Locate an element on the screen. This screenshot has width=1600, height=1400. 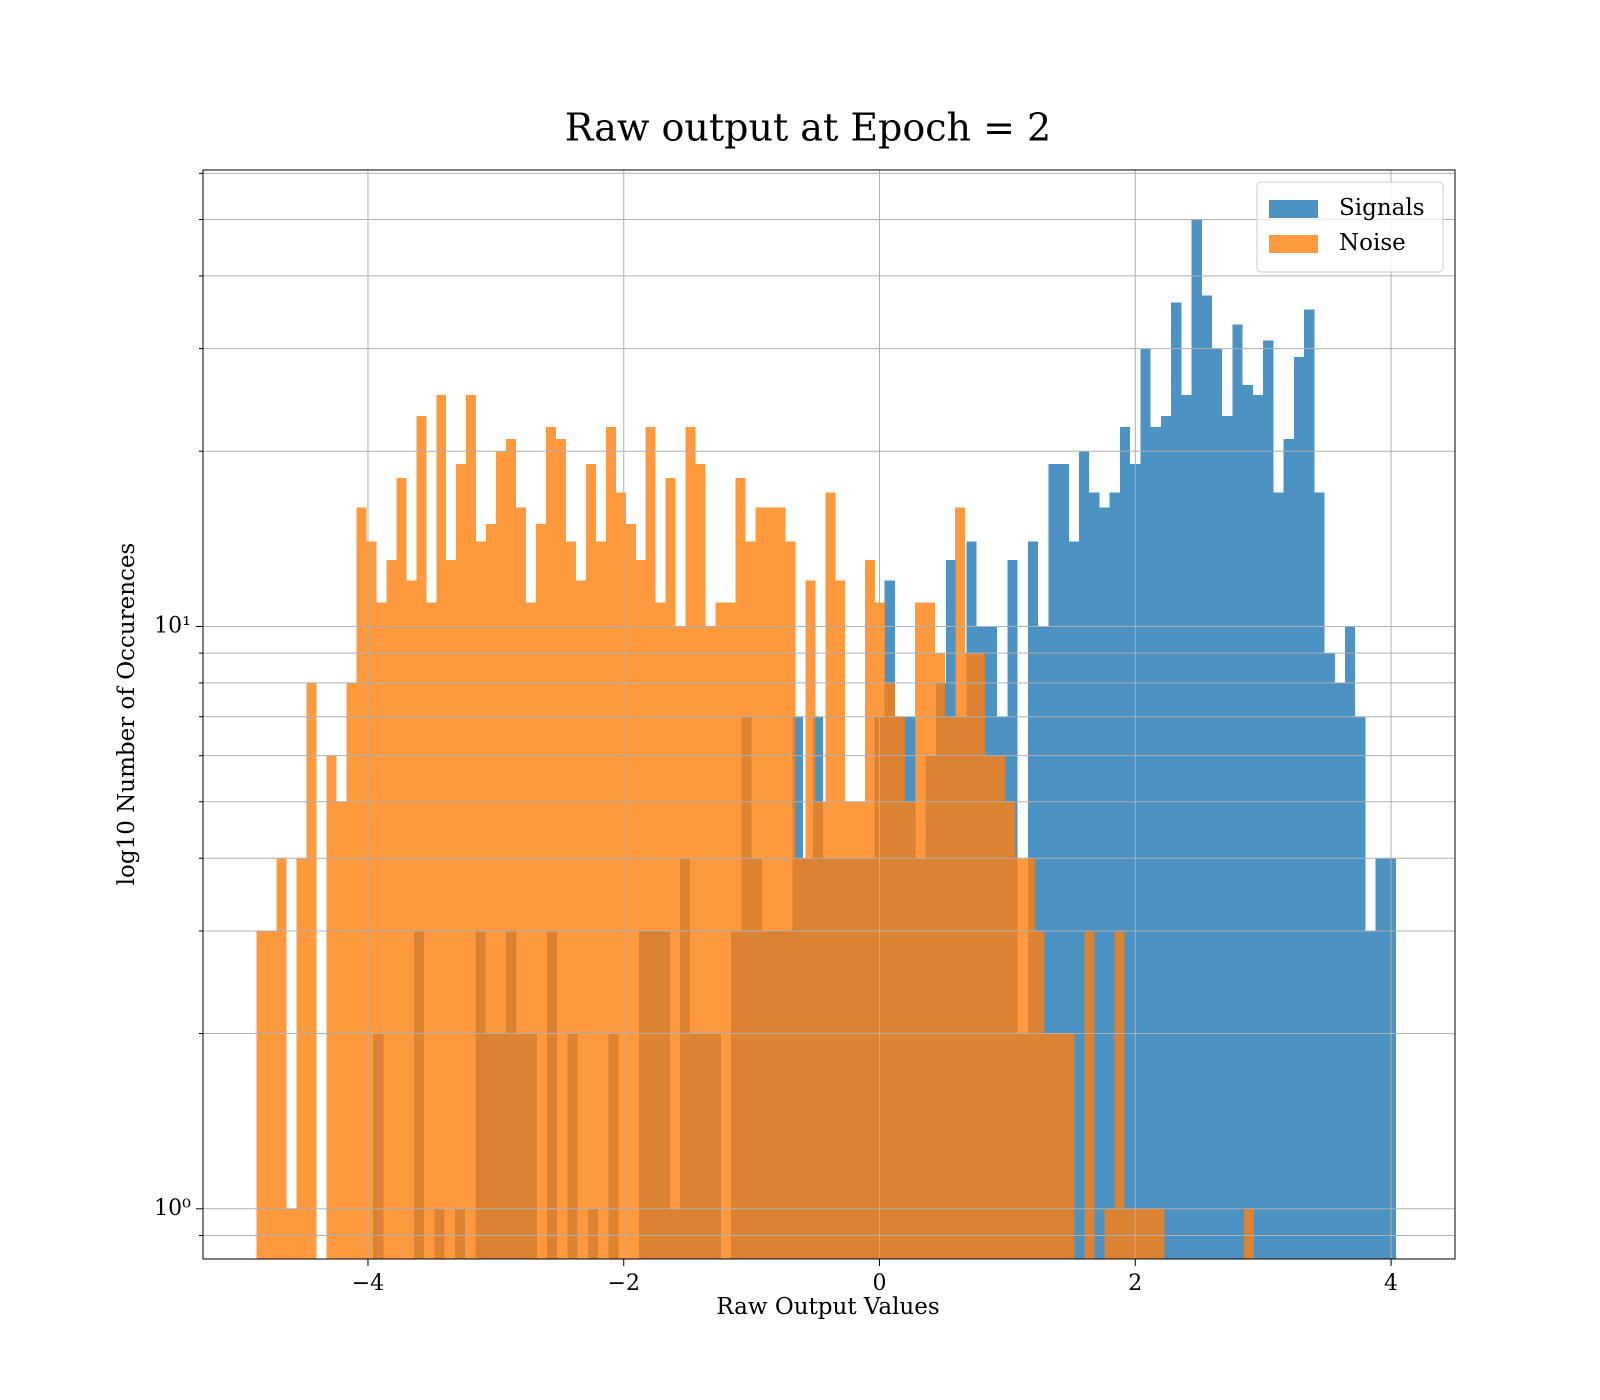
x-tick-label: −4 is located at coordinates (368, 1283).